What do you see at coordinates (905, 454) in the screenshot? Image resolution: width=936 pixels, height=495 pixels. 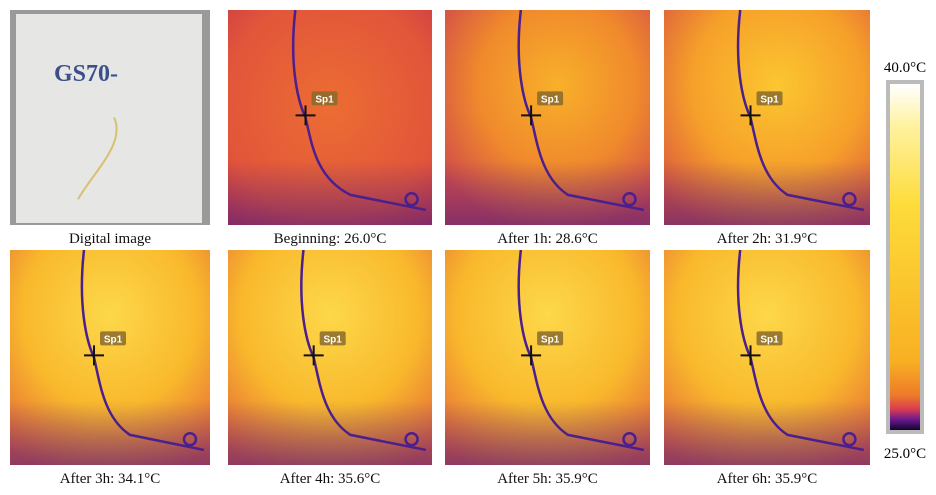 I see `colorbar-min-label: 25.0°C` at bounding box center [905, 454].